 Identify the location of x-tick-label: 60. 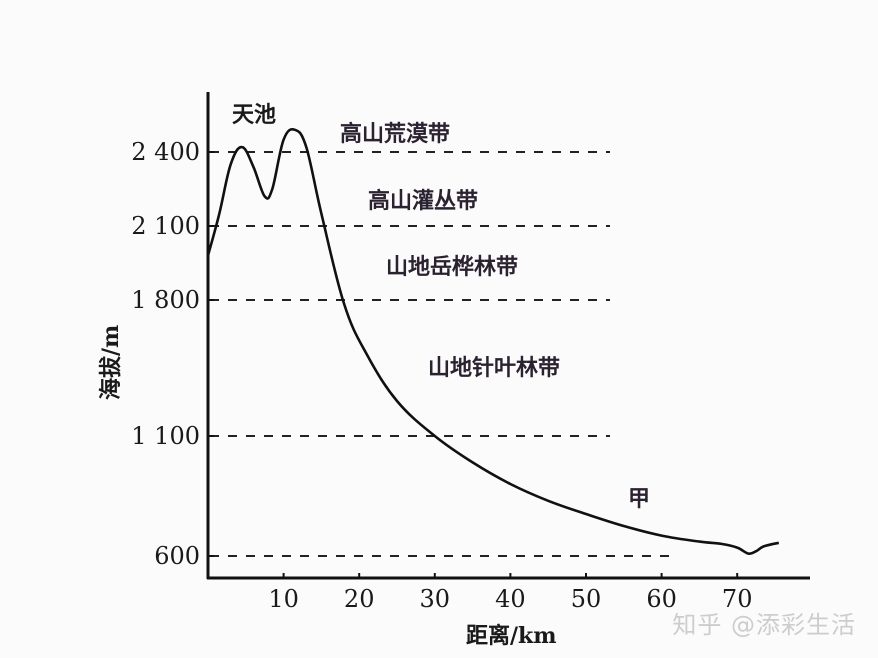
(661, 599).